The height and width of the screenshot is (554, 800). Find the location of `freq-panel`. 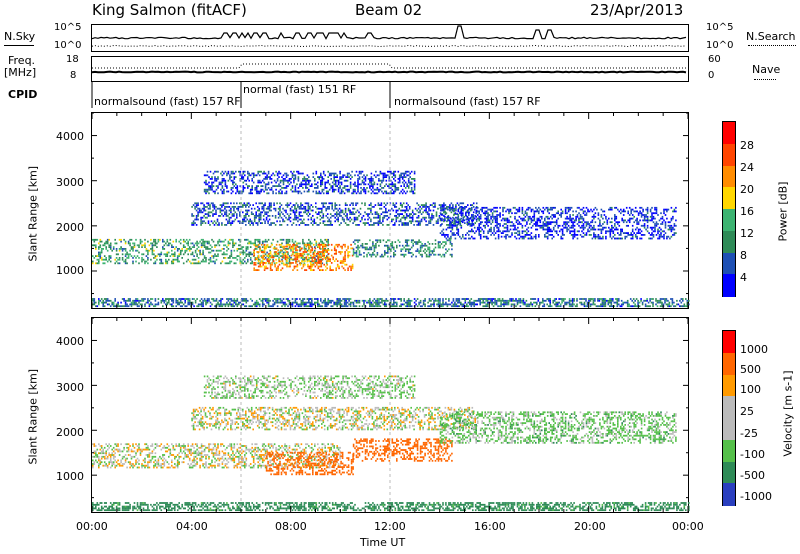

freq-panel is located at coordinates (390, 69).